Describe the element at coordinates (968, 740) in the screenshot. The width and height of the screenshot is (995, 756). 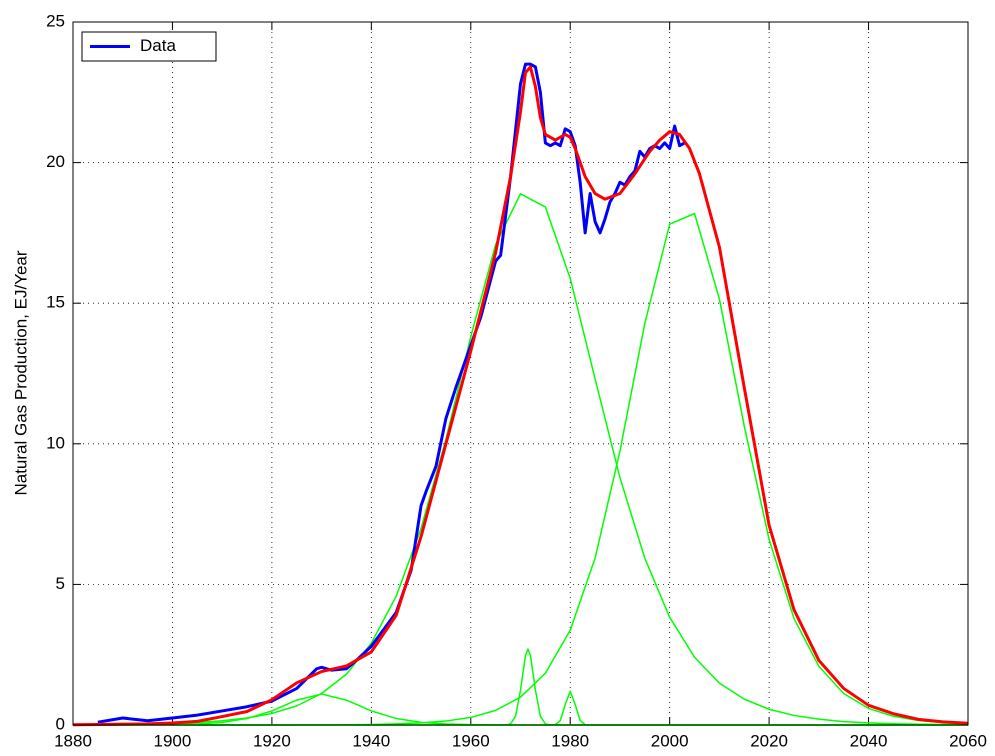
I see `x-tick-label: 2060` at that location.